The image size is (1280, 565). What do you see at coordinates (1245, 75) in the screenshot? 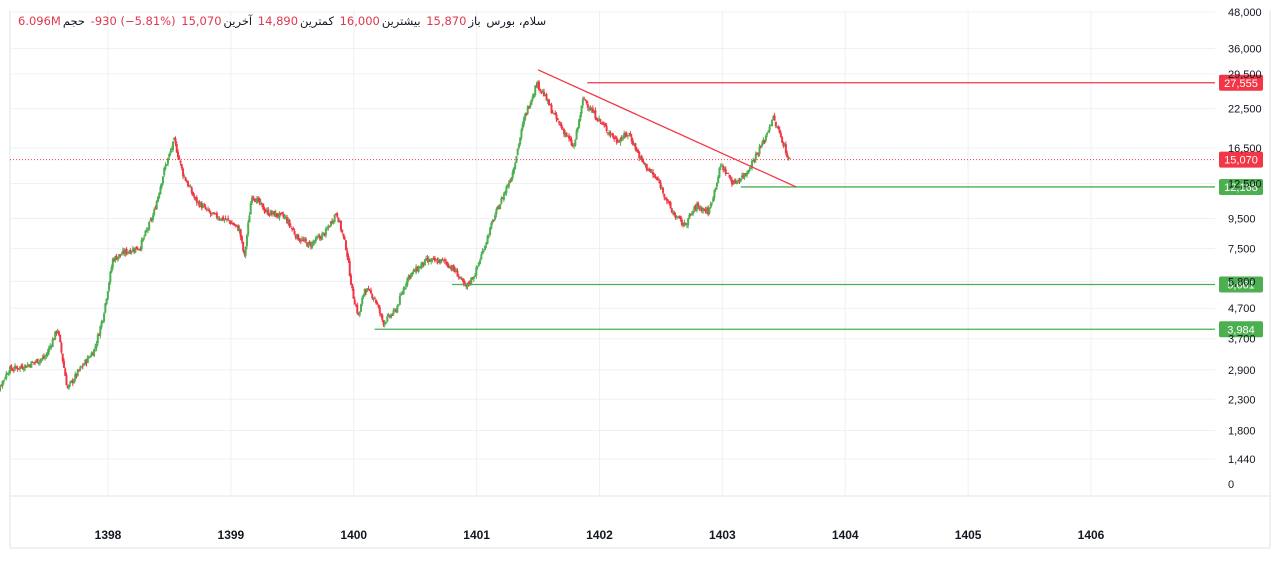
I see `price-tick-label: 29,500` at bounding box center [1245, 75].